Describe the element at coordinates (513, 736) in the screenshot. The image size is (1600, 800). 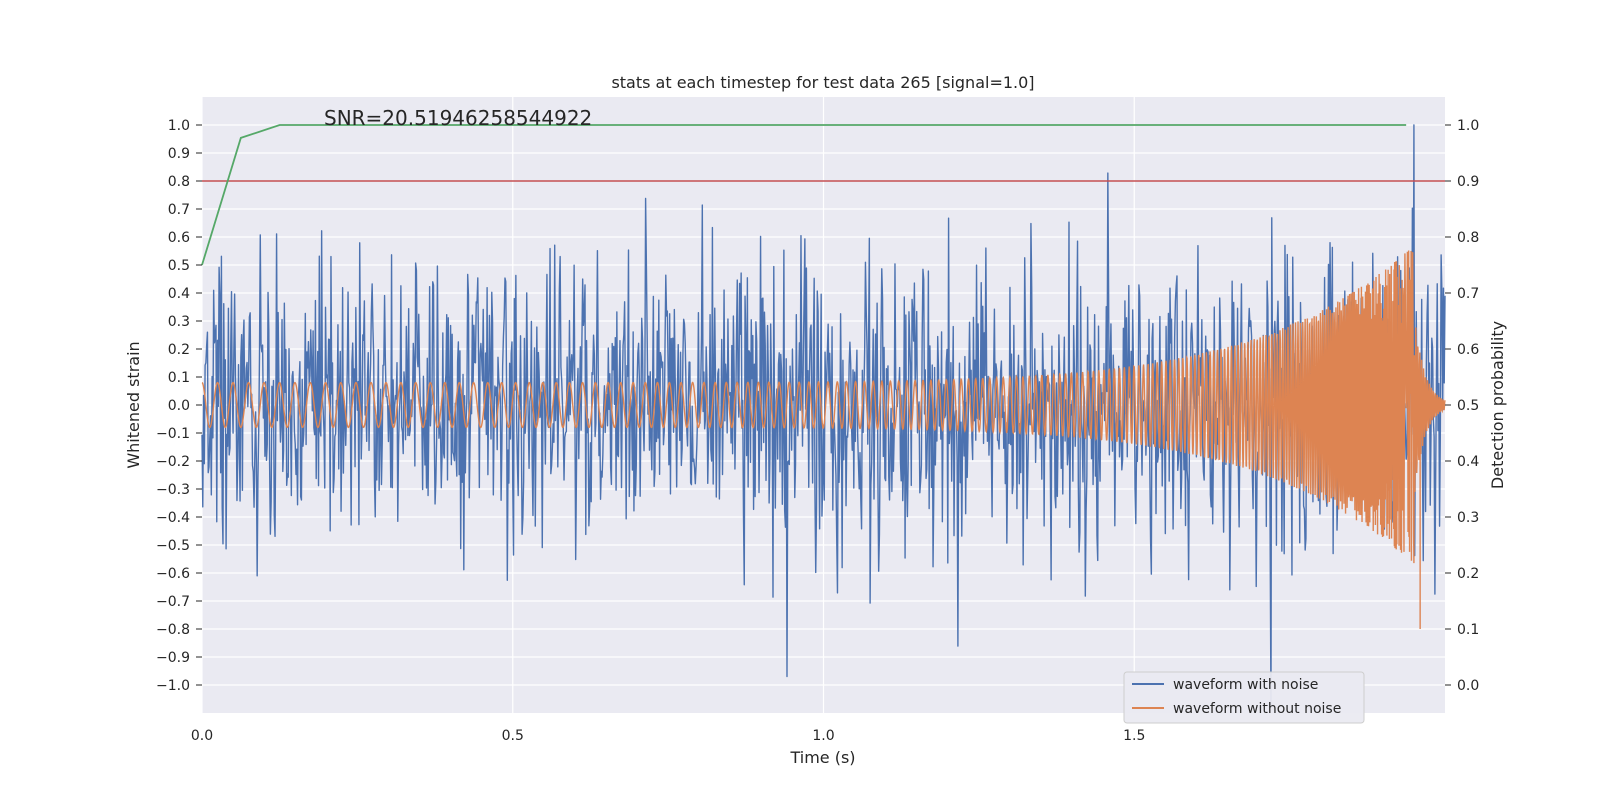
I see `x-tick-label: 0.5` at that location.